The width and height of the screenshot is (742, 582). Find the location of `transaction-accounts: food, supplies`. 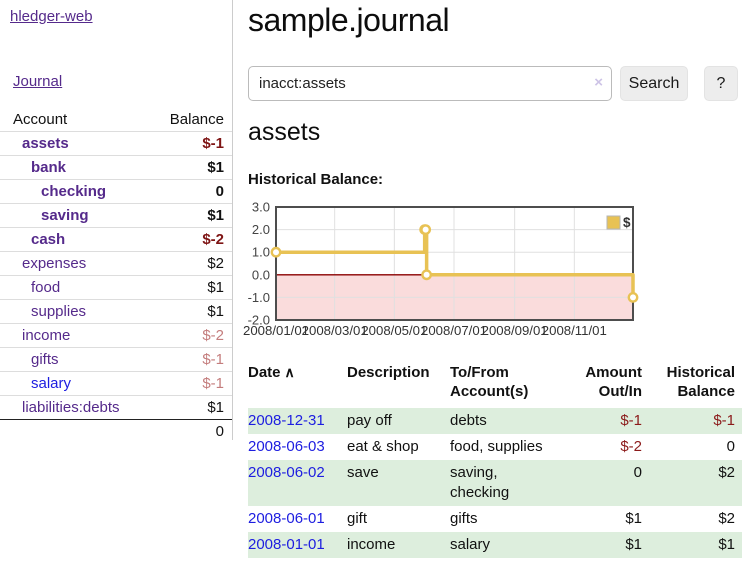

transaction-accounts: food, supplies is located at coordinates (496, 446).